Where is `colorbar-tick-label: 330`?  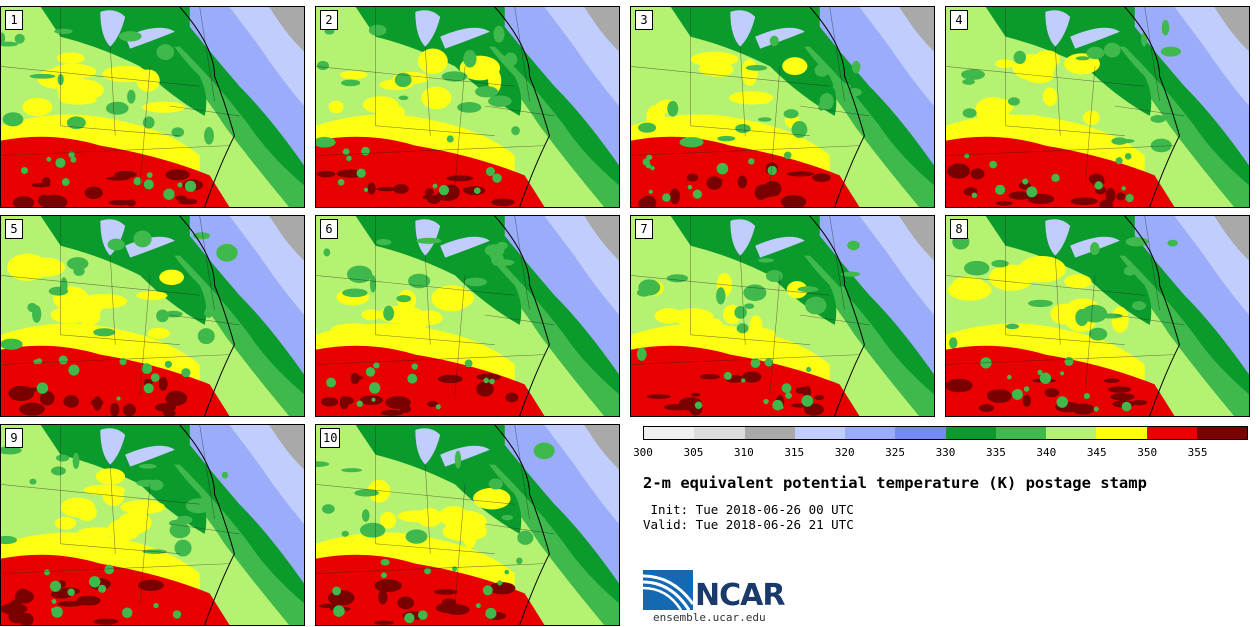
colorbar-tick-label: 330 is located at coordinates (945, 452).